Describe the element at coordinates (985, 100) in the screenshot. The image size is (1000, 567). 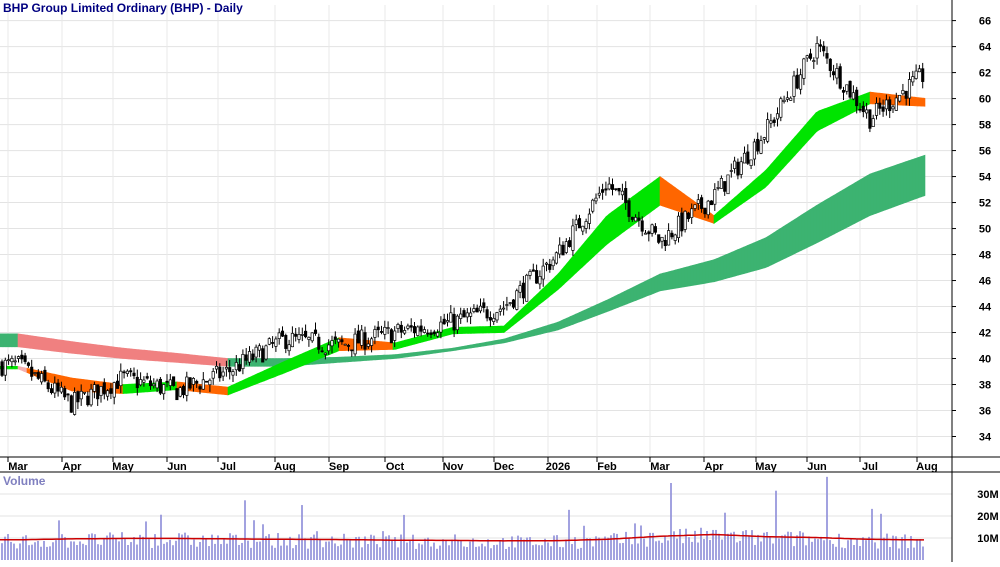
I see `price-tick-label: 60` at that location.